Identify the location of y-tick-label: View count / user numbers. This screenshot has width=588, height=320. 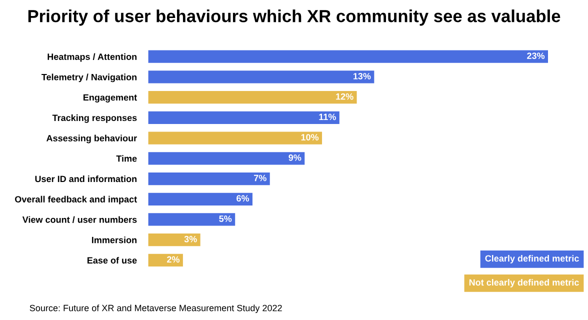
(79, 219).